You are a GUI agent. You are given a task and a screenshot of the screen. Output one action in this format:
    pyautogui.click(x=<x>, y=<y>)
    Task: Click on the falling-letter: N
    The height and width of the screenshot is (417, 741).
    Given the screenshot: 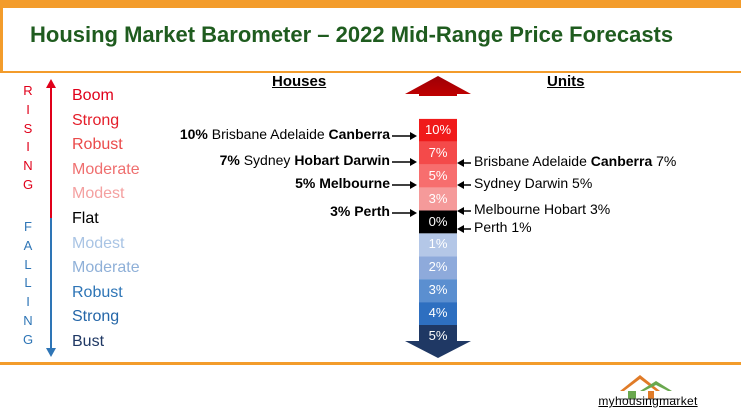 What is the action you would take?
    pyautogui.click(x=28, y=320)
    